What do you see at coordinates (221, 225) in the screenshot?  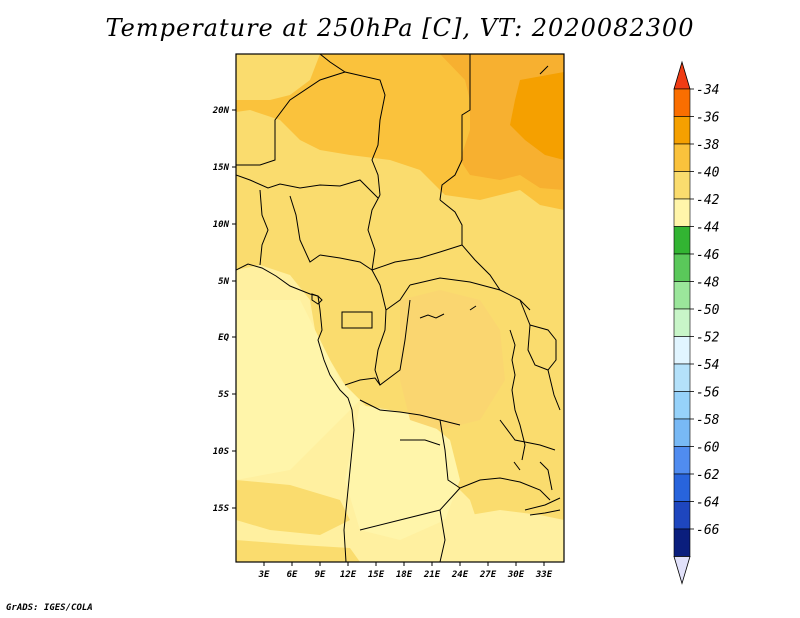 I see `lat-label: 10N` at bounding box center [221, 225].